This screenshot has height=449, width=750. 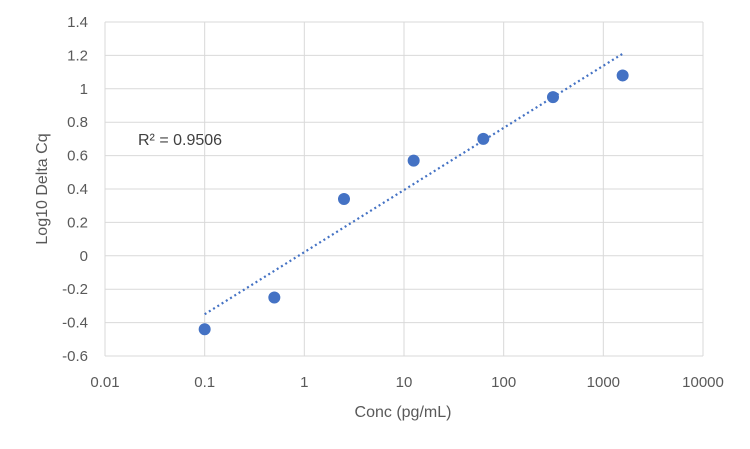 I want to click on y-tick-label: -0.6, so click(x=75, y=356).